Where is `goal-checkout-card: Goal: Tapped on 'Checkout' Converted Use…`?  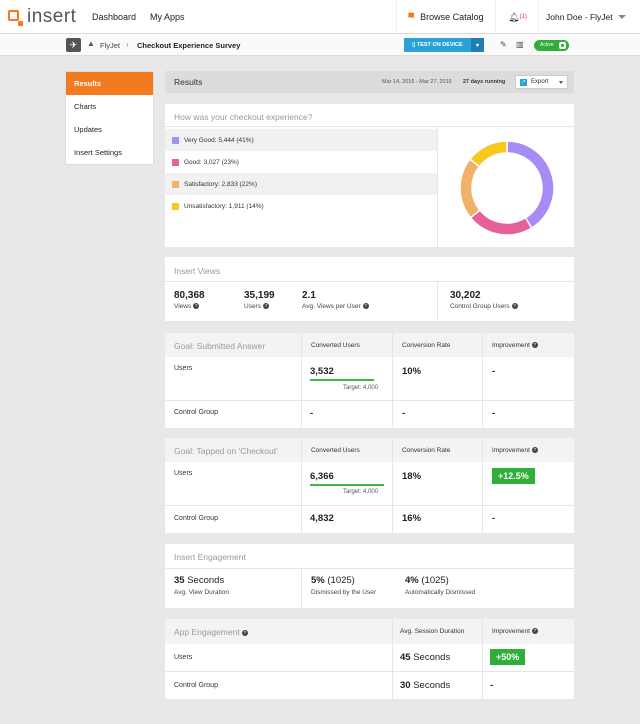 goal-checkout-card: Goal: Tapped on 'Checkout' Converted Use… is located at coordinates (369, 485).